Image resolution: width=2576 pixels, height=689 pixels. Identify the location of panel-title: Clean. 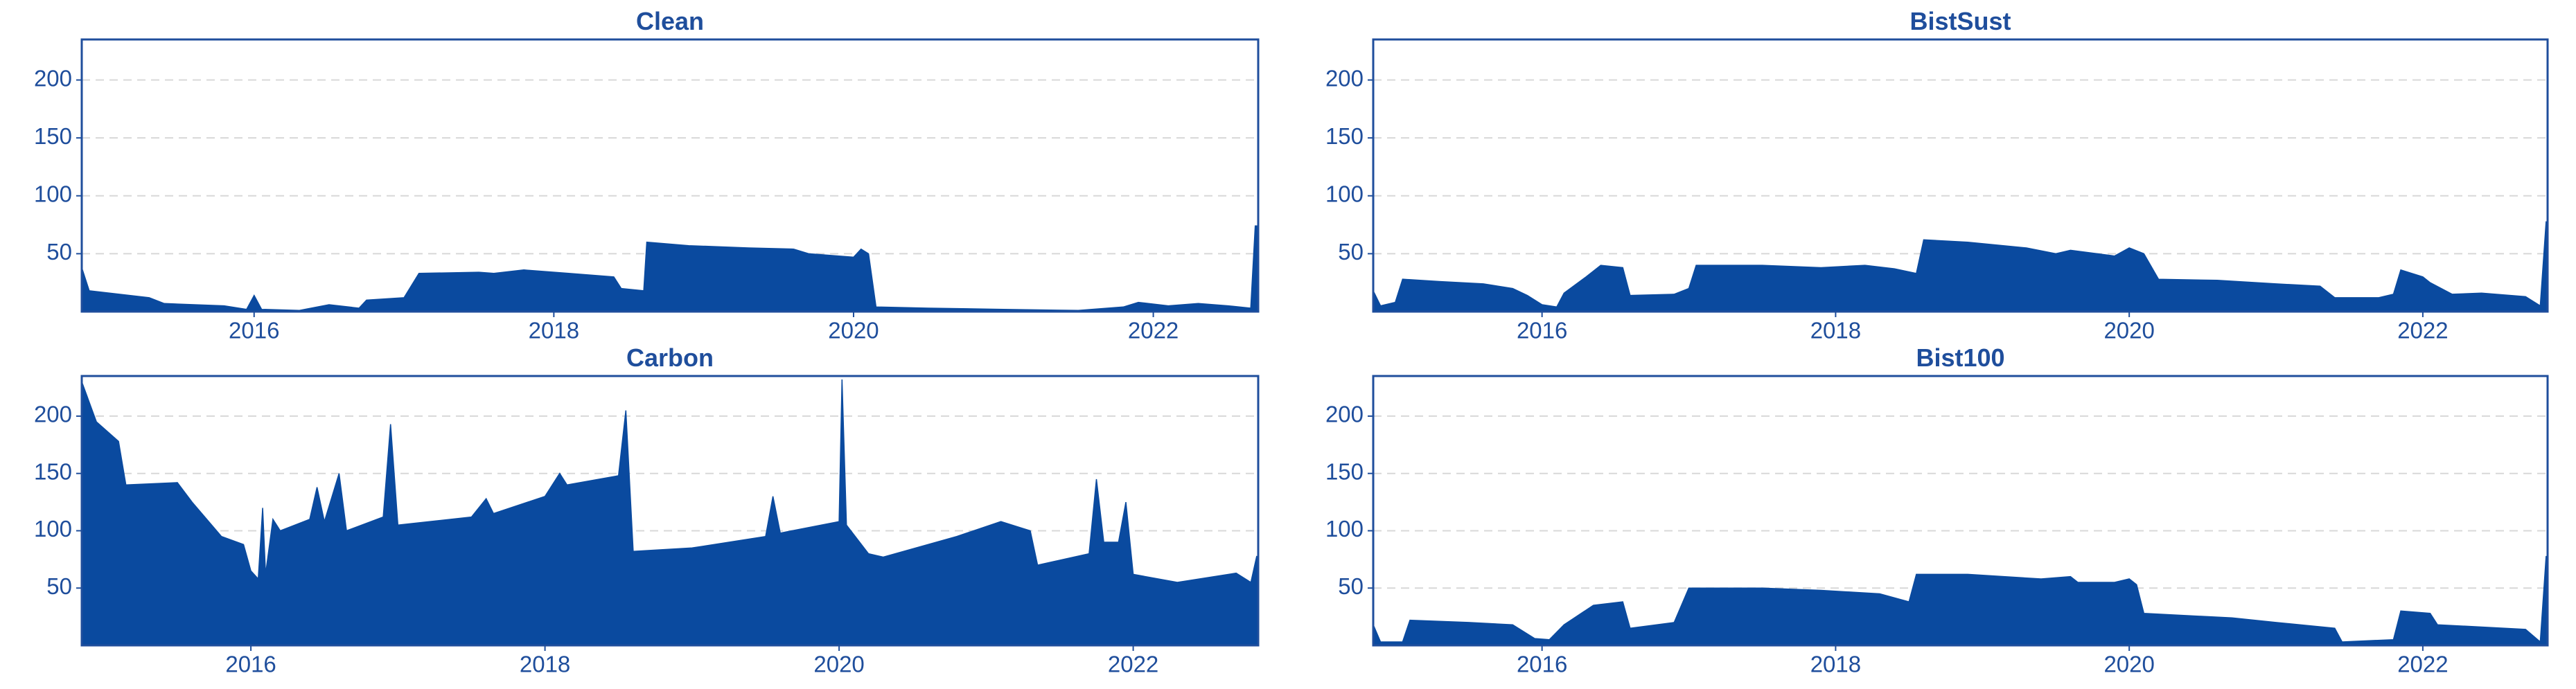
(670, 21).